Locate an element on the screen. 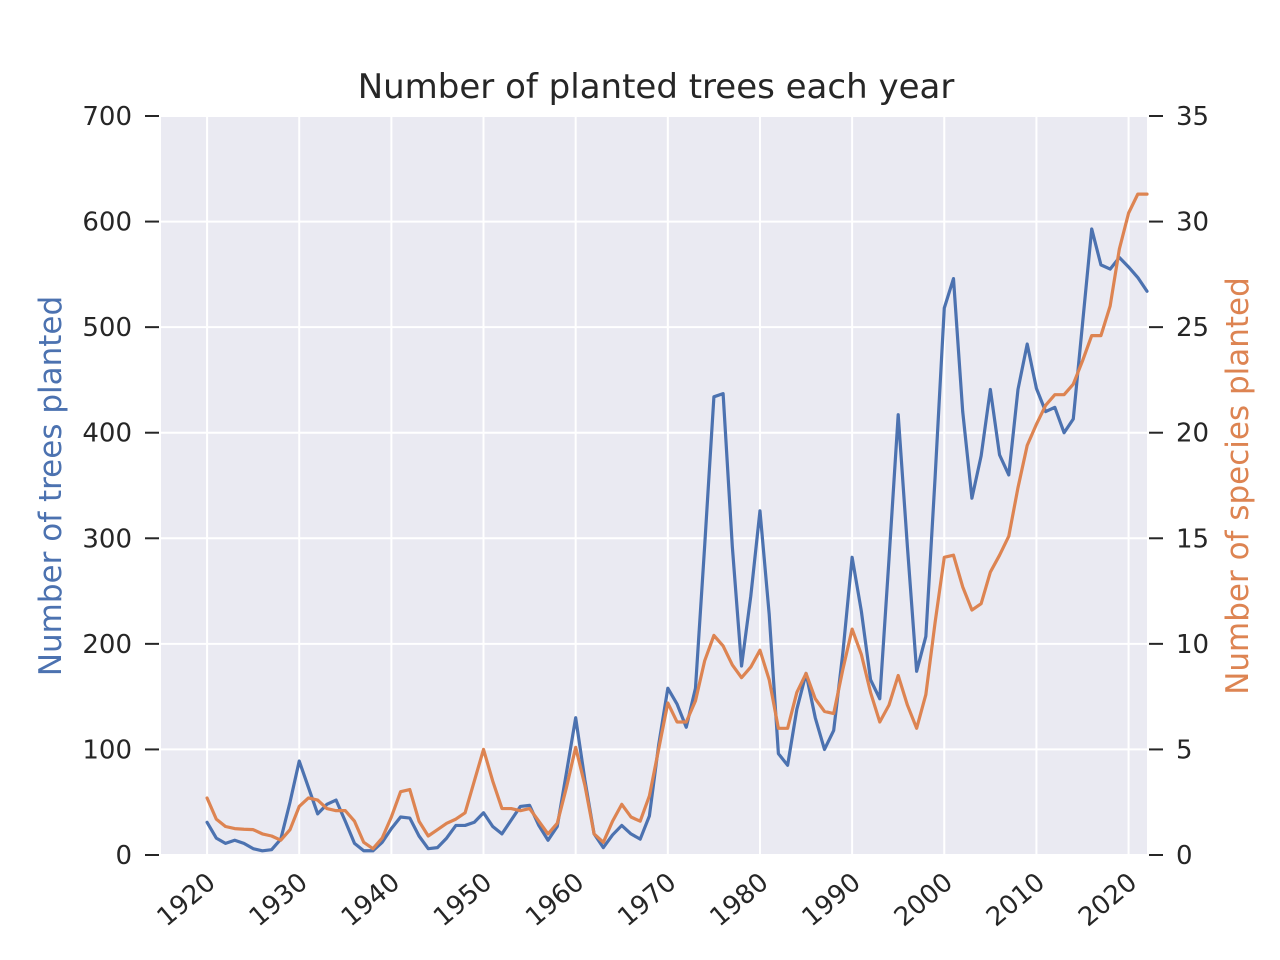 This screenshot has height=960, width=1280. y-left-tick-label: 700 is located at coordinates (107, 117).